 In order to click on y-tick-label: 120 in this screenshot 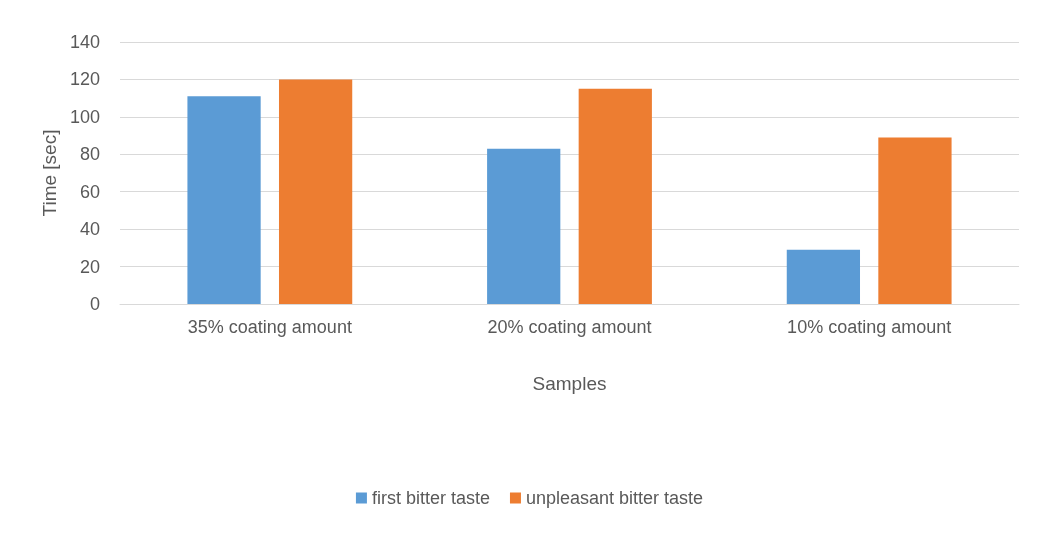, I will do `click(84, 79)`.